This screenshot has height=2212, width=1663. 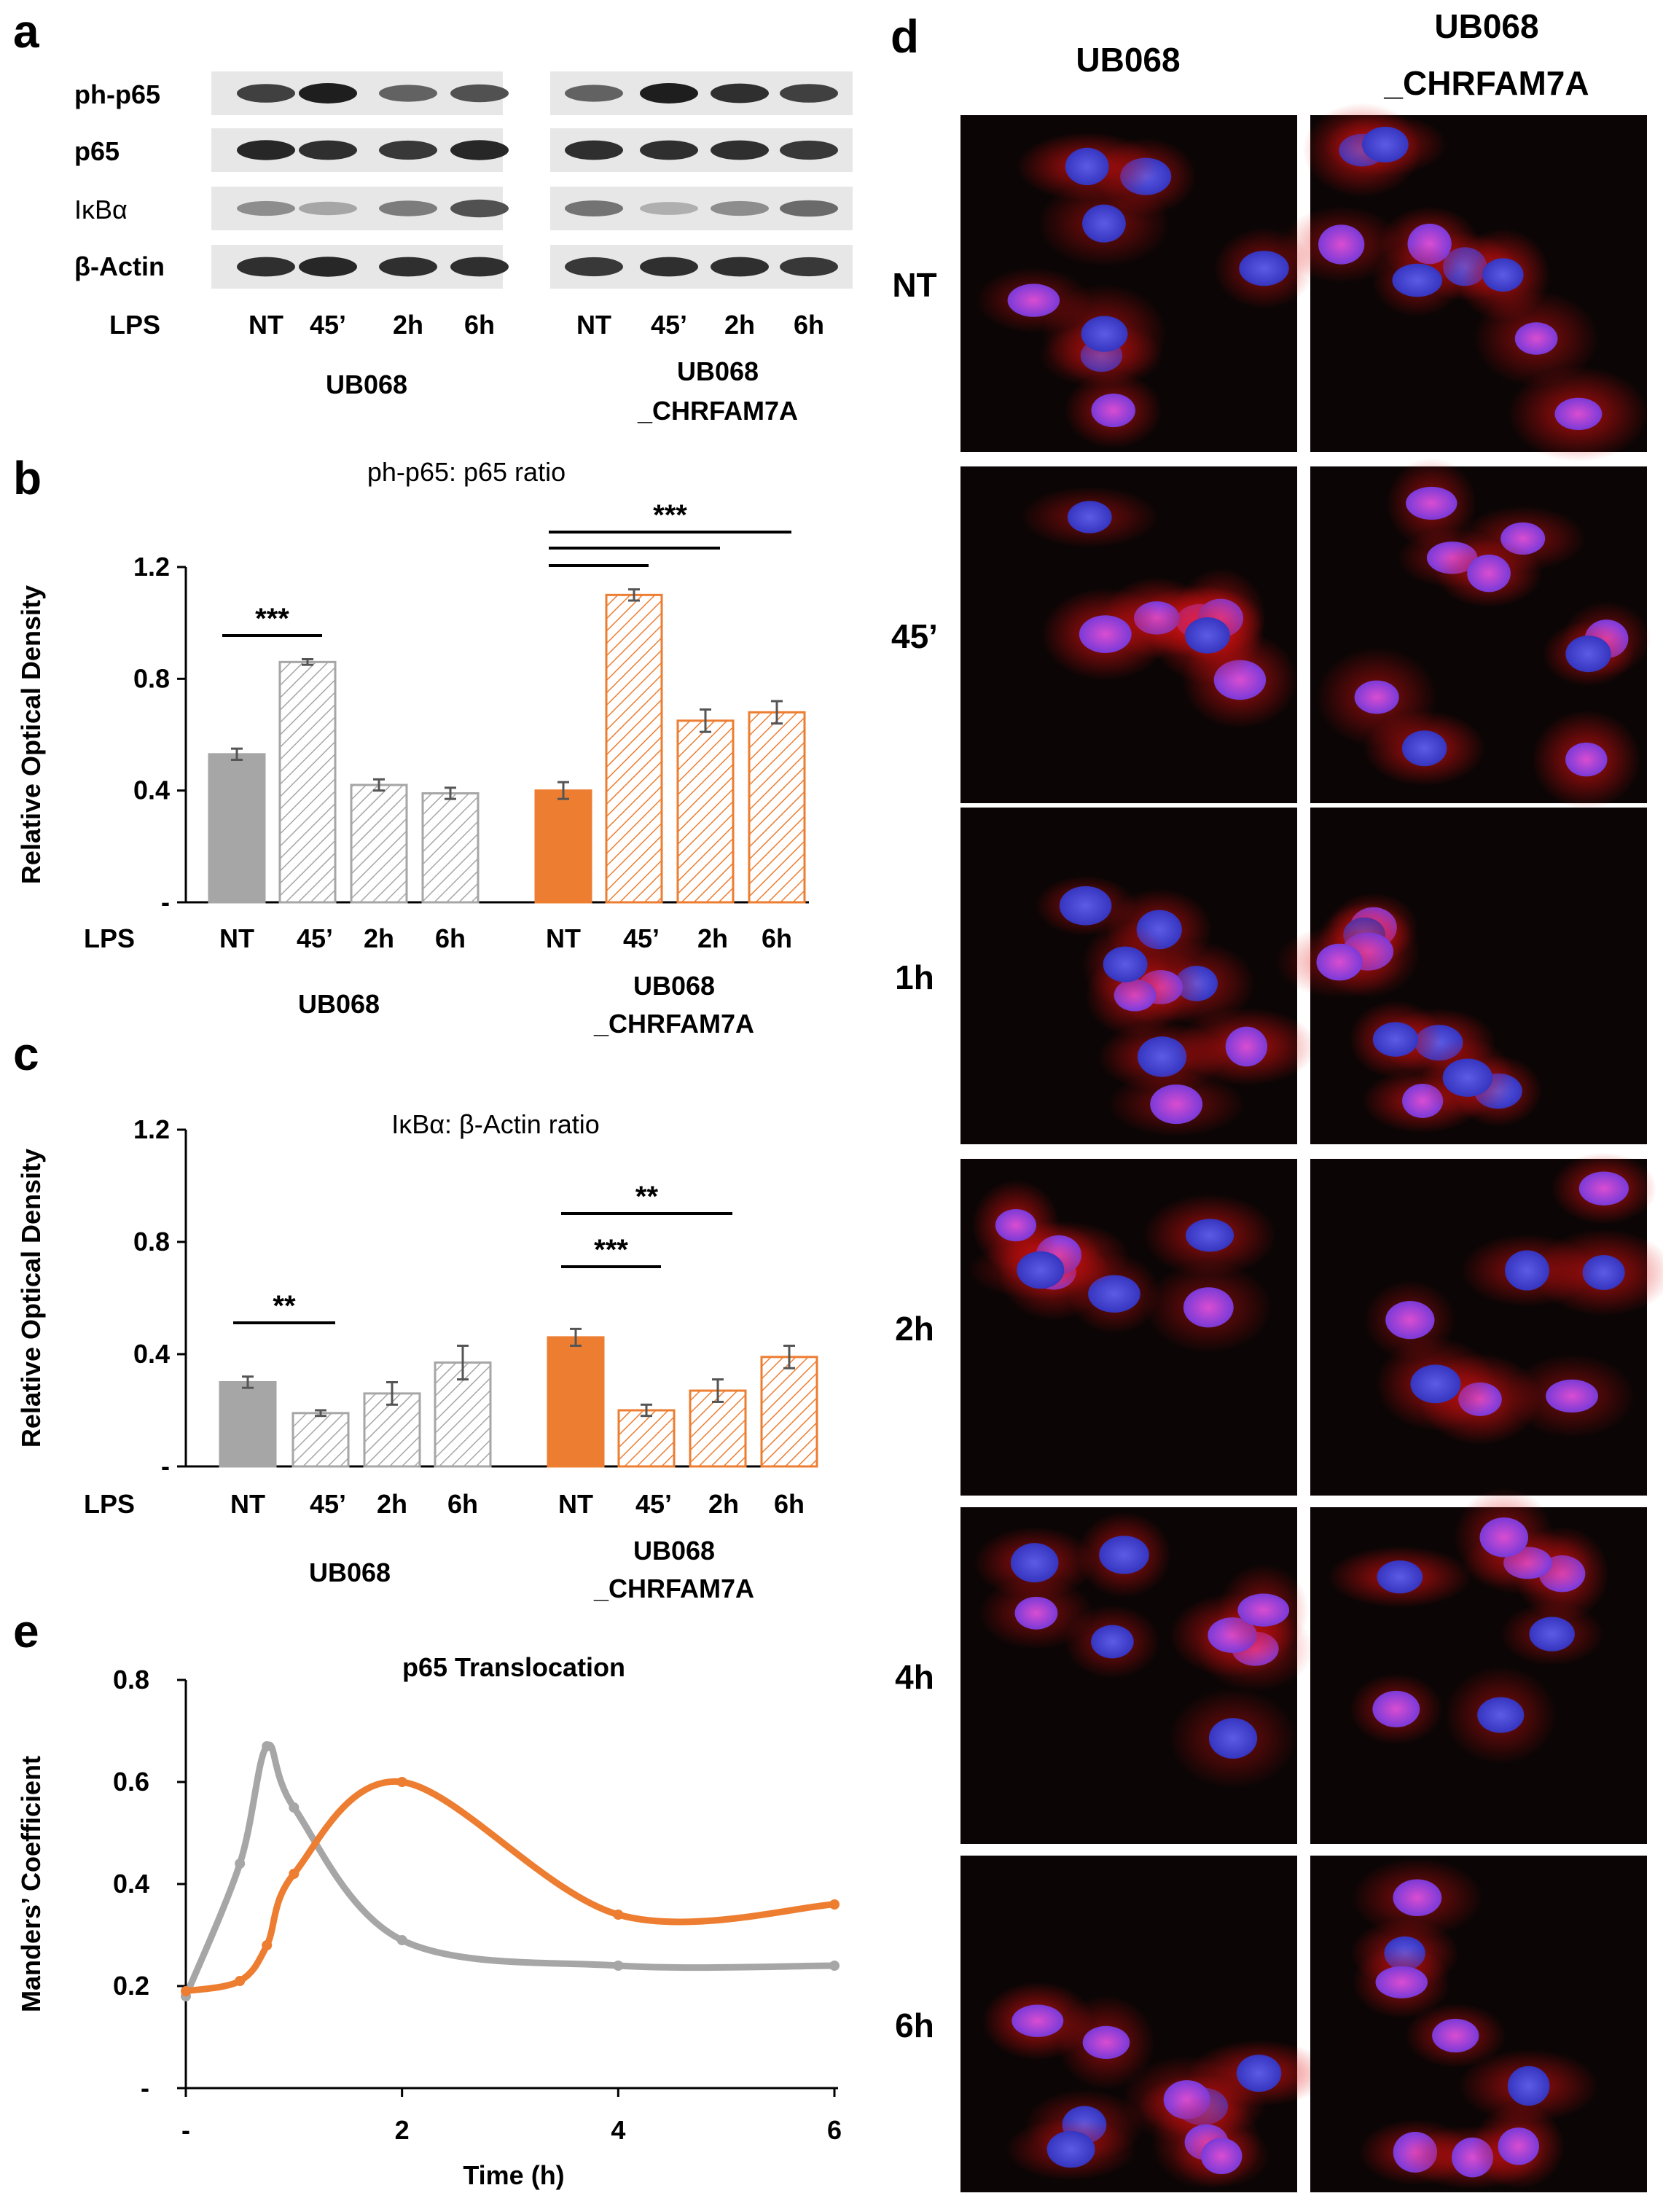 What do you see at coordinates (618, 2130) in the screenshot?
I see `x-tick-label: 4` at bounding box center [618, 2130].